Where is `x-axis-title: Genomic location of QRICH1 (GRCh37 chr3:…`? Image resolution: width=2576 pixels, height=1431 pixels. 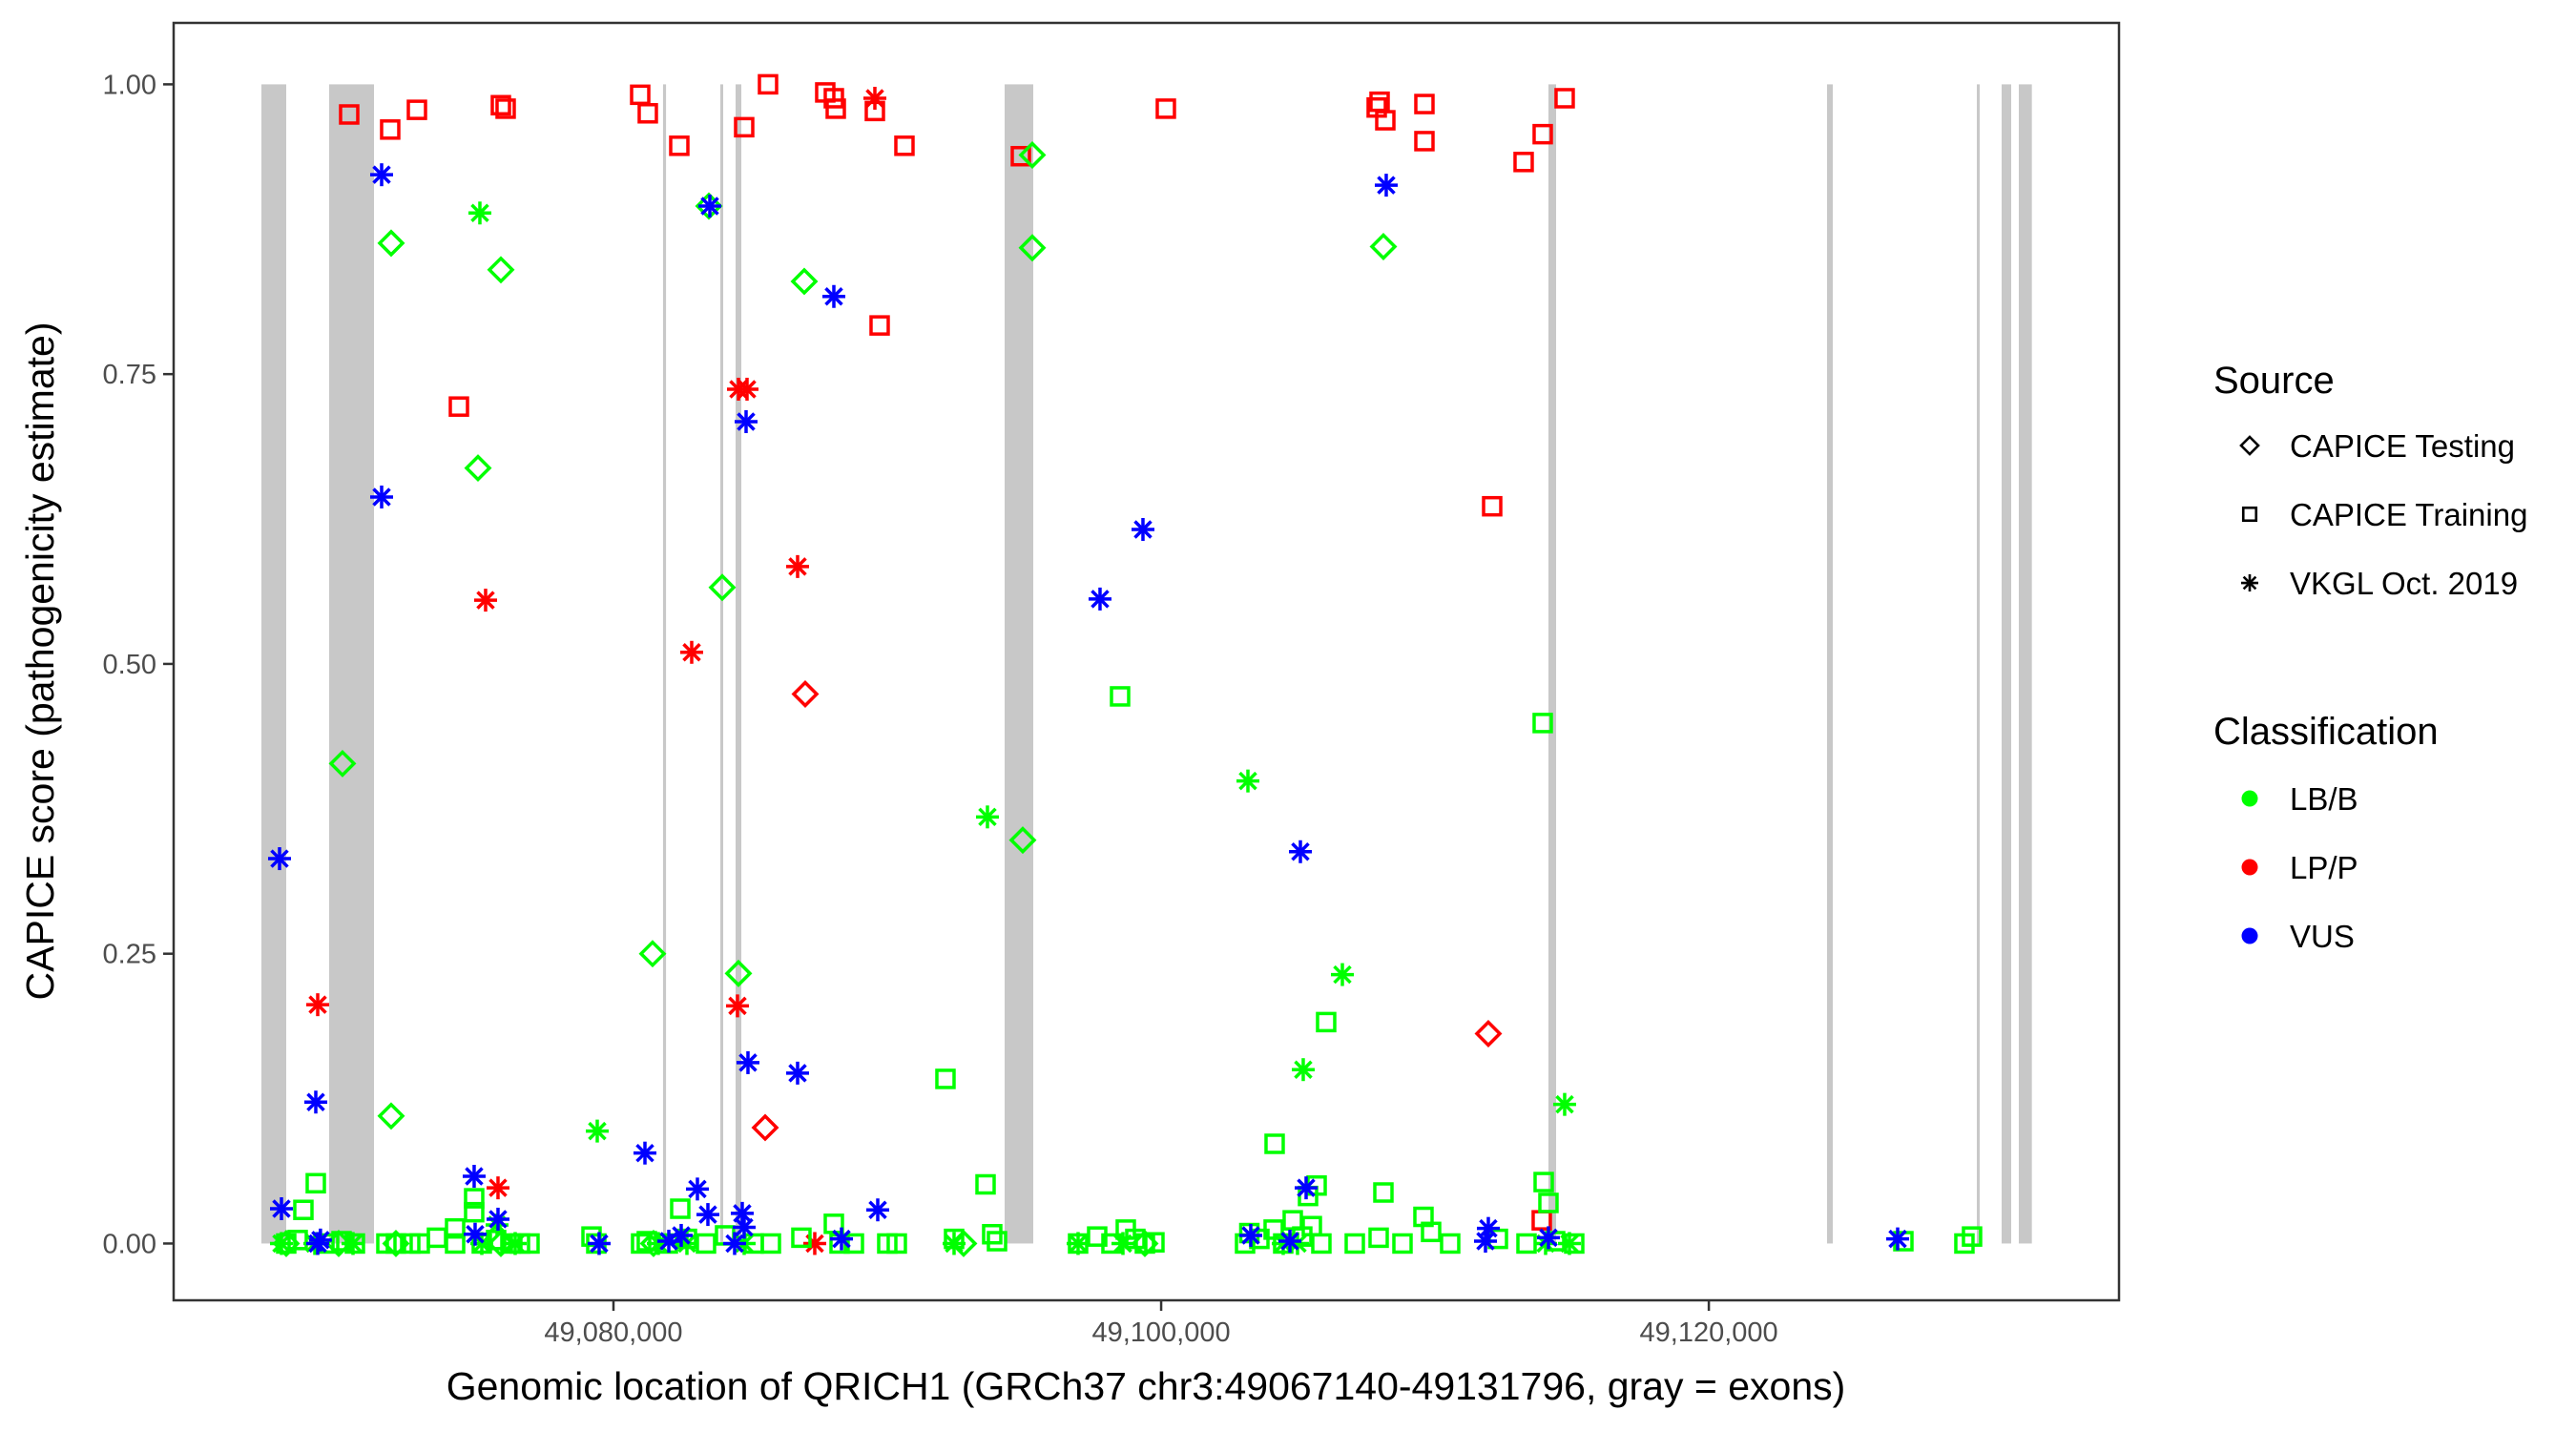 x-axis-title: Genomic location of QRICH1 (GRCh37 chr3:… is located at coordinates (1146, 1386).